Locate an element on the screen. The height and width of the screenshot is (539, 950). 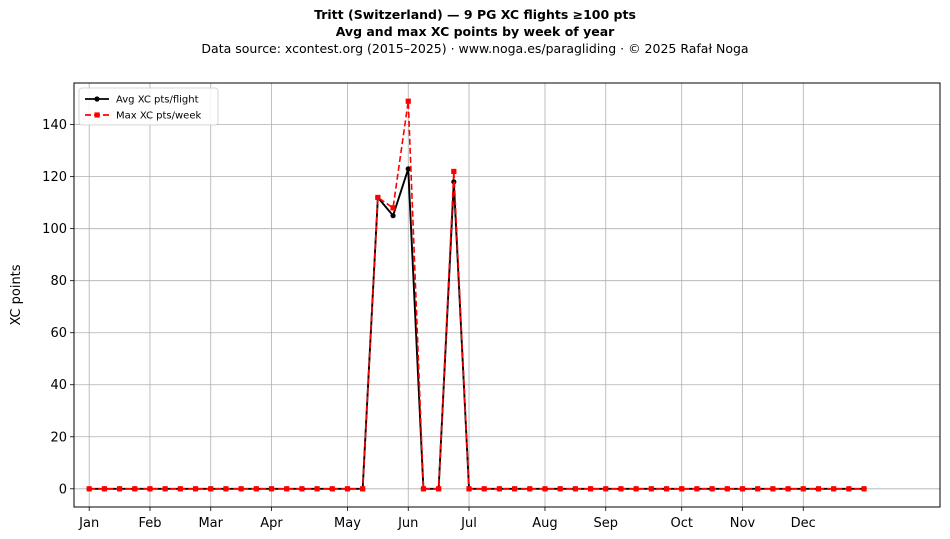
x-axis: Jan Feb Mar Apr May Jun Jul Aug Sep Oct Nov Dec is located at coordinates (447, 519).